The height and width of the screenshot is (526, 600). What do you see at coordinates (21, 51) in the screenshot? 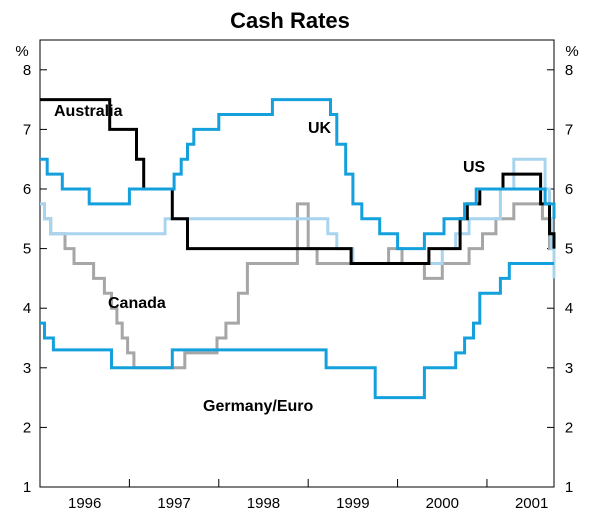
I see `y-unit-left: %` at bounding box center [21, 51].